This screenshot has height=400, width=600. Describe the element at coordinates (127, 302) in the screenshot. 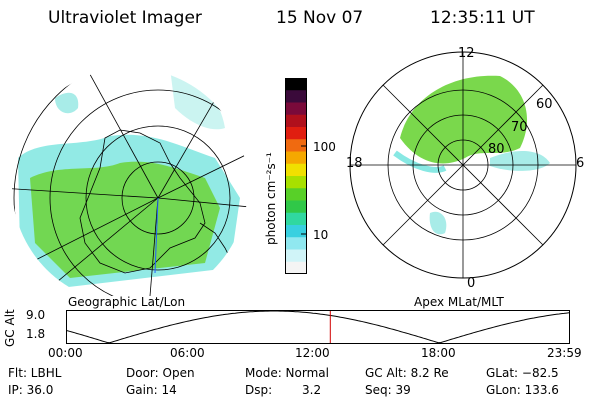

I see `left-map-caption: Geographic Lat/Lon` at that location.